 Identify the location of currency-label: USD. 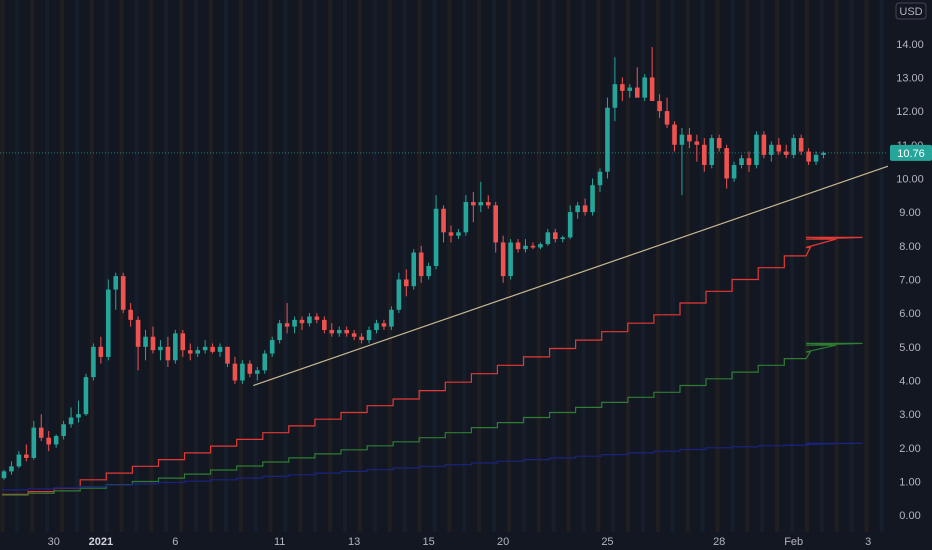
(910, 12).